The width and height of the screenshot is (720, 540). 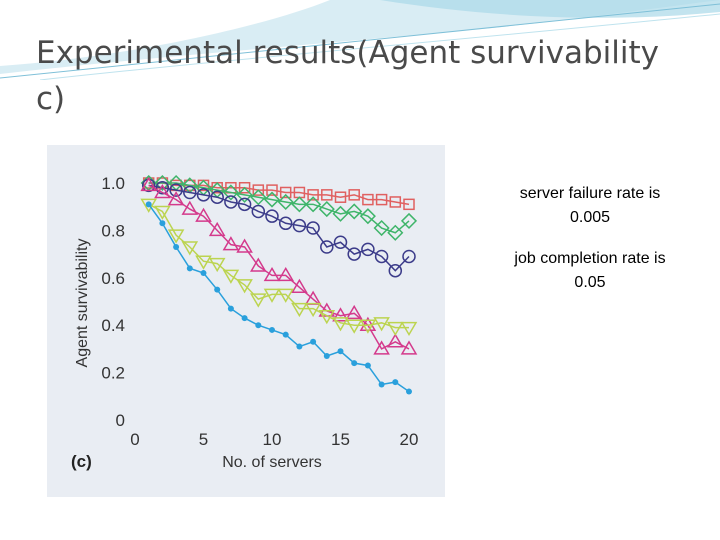 What do you see at coordinates (590, 206) in the screenshot?
I see `failure-rate-note: server failure rate is 0.005` at bounding box center [590, 206].